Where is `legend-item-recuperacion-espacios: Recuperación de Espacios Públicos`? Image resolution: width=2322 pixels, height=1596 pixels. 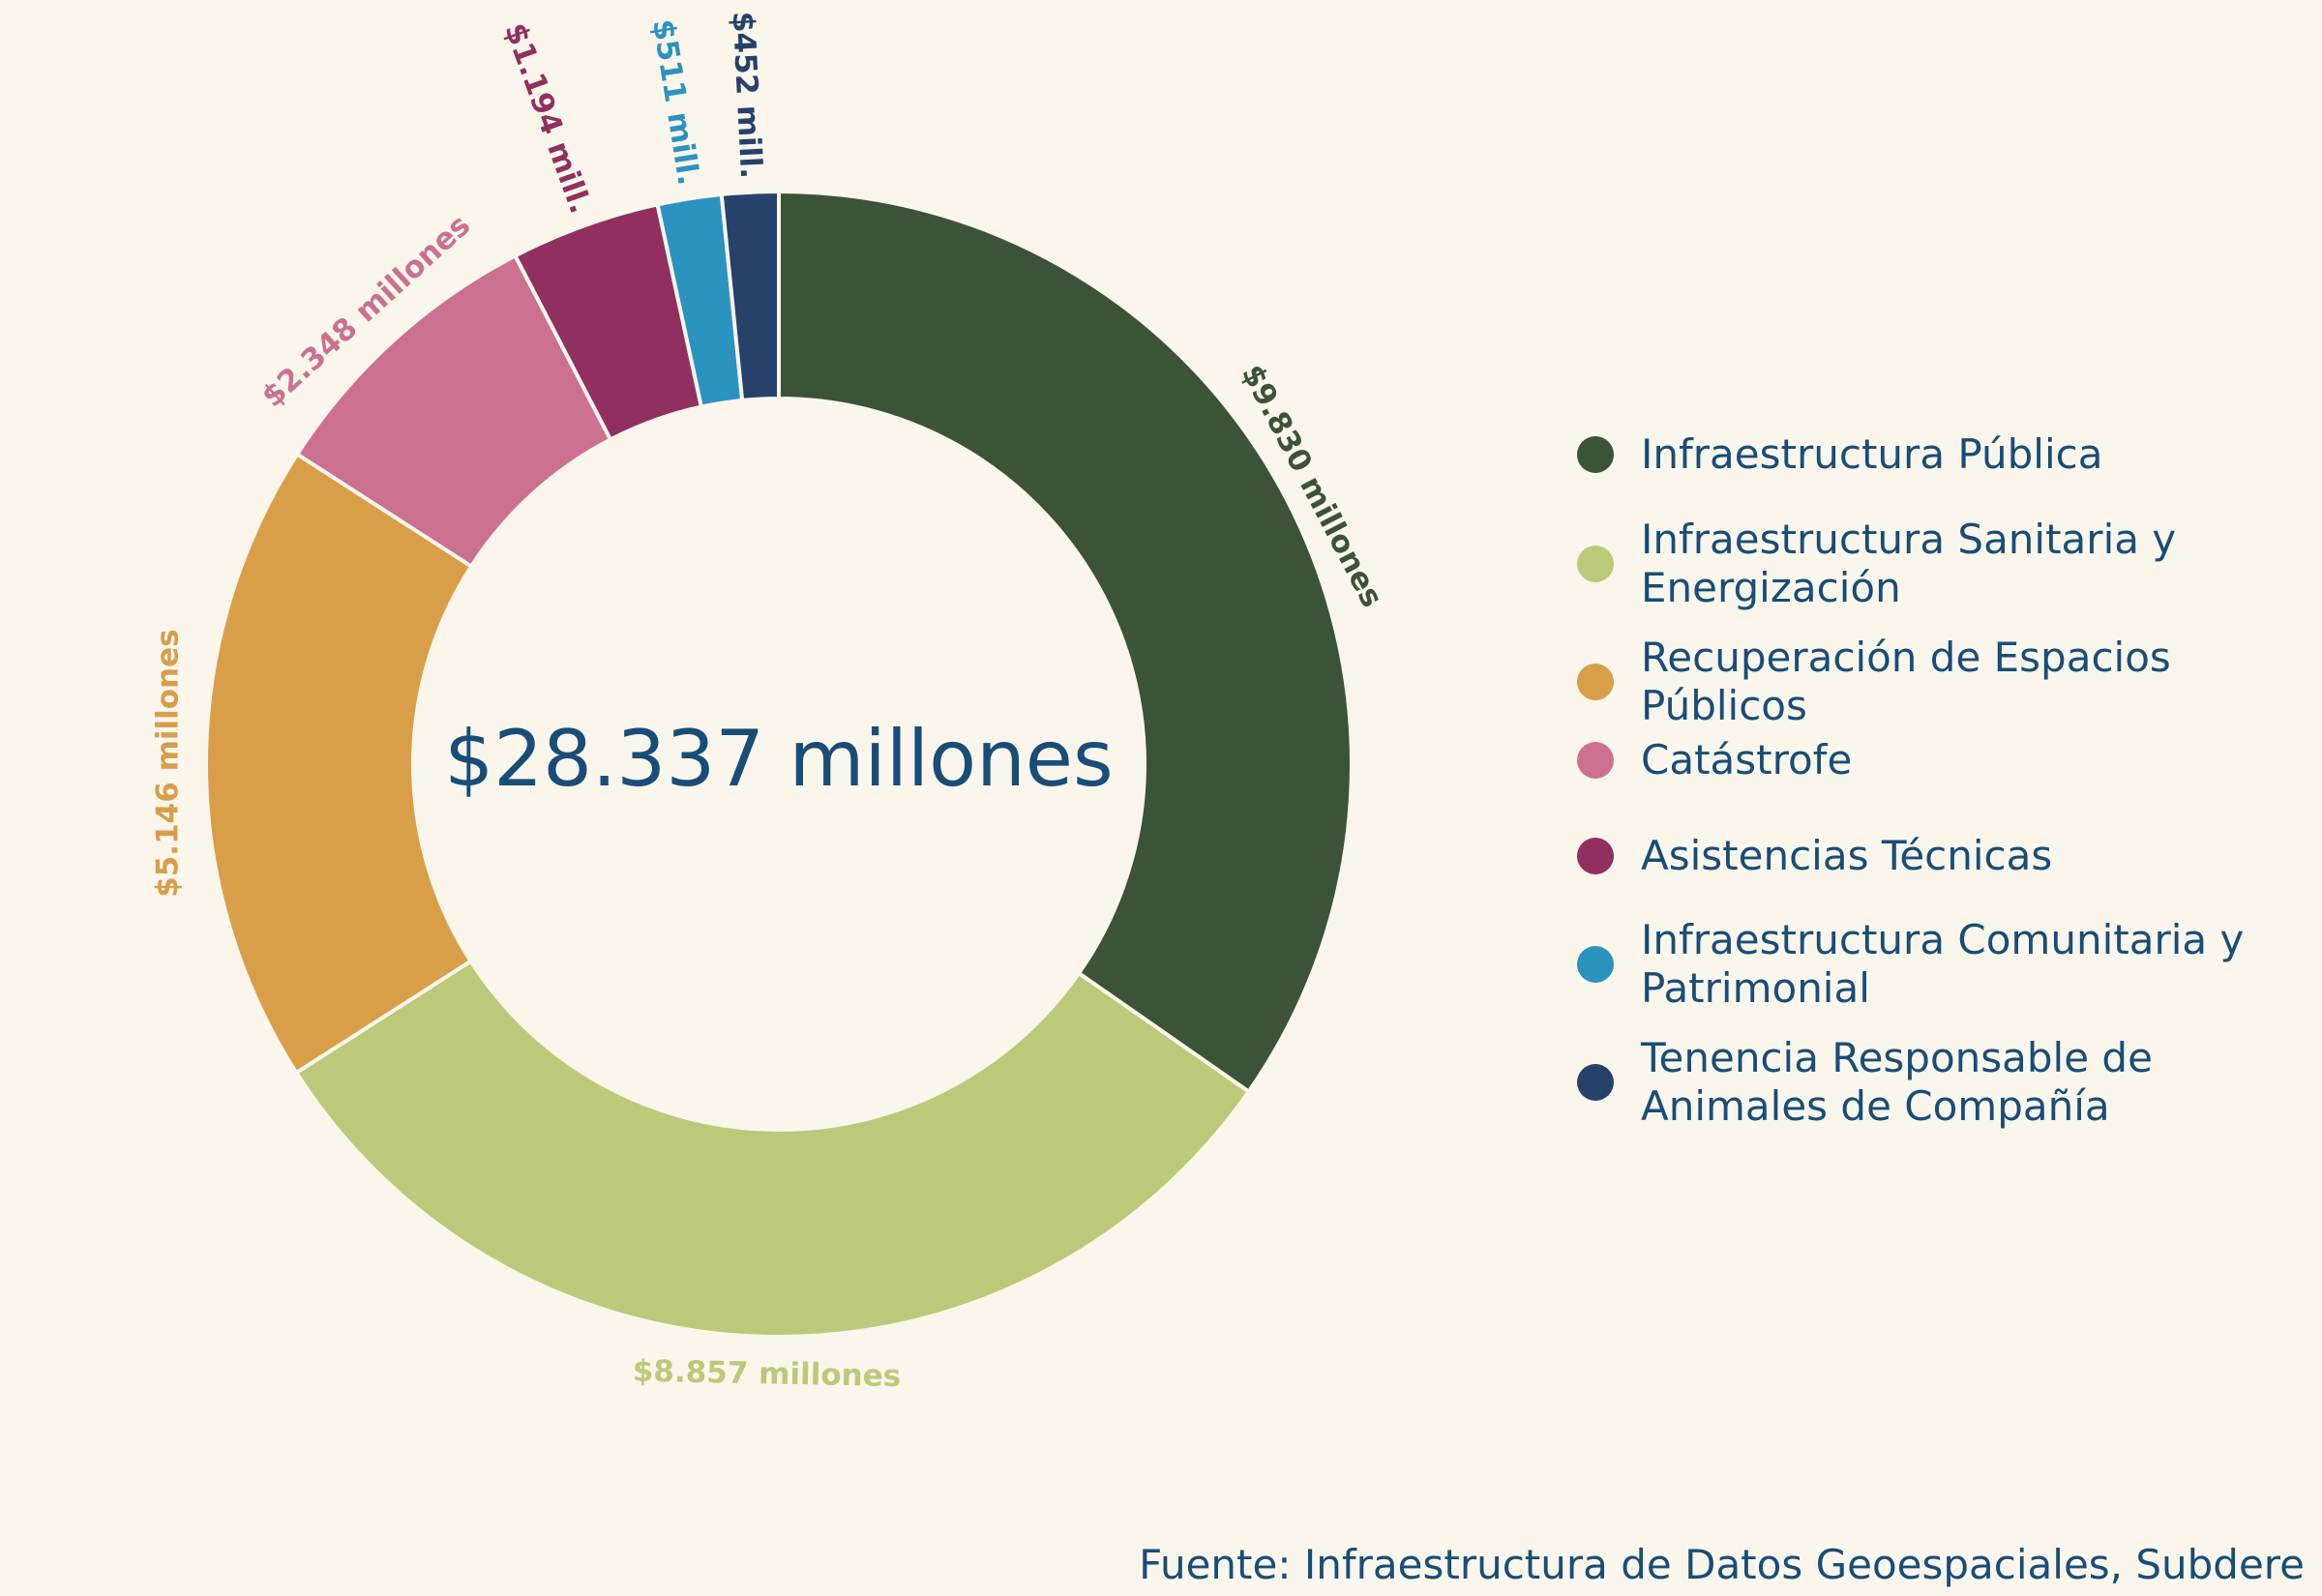
legend-item-recuperacion-espacios: Recuperación de Espacios Públicos is located at coordinates (1938, 682).